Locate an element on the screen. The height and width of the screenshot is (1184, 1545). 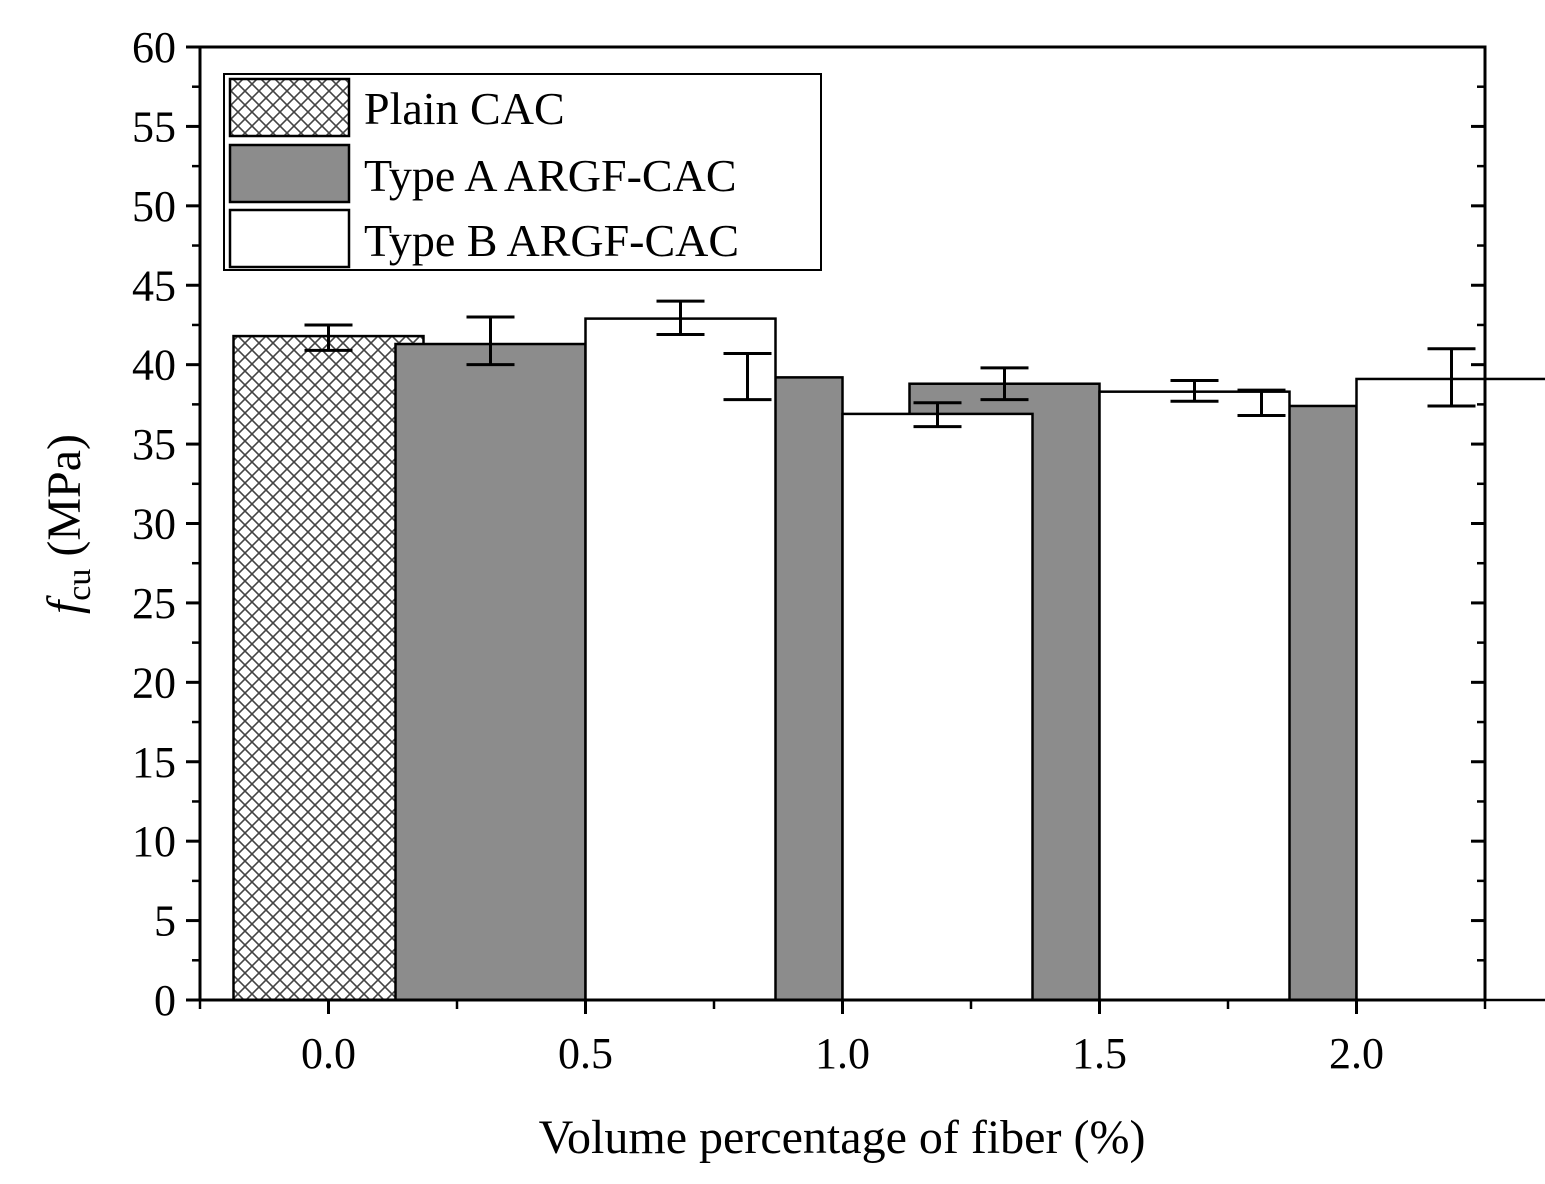
legend-label-type-b: Type B ARGF-CAC is located at coordinates (551, 240).